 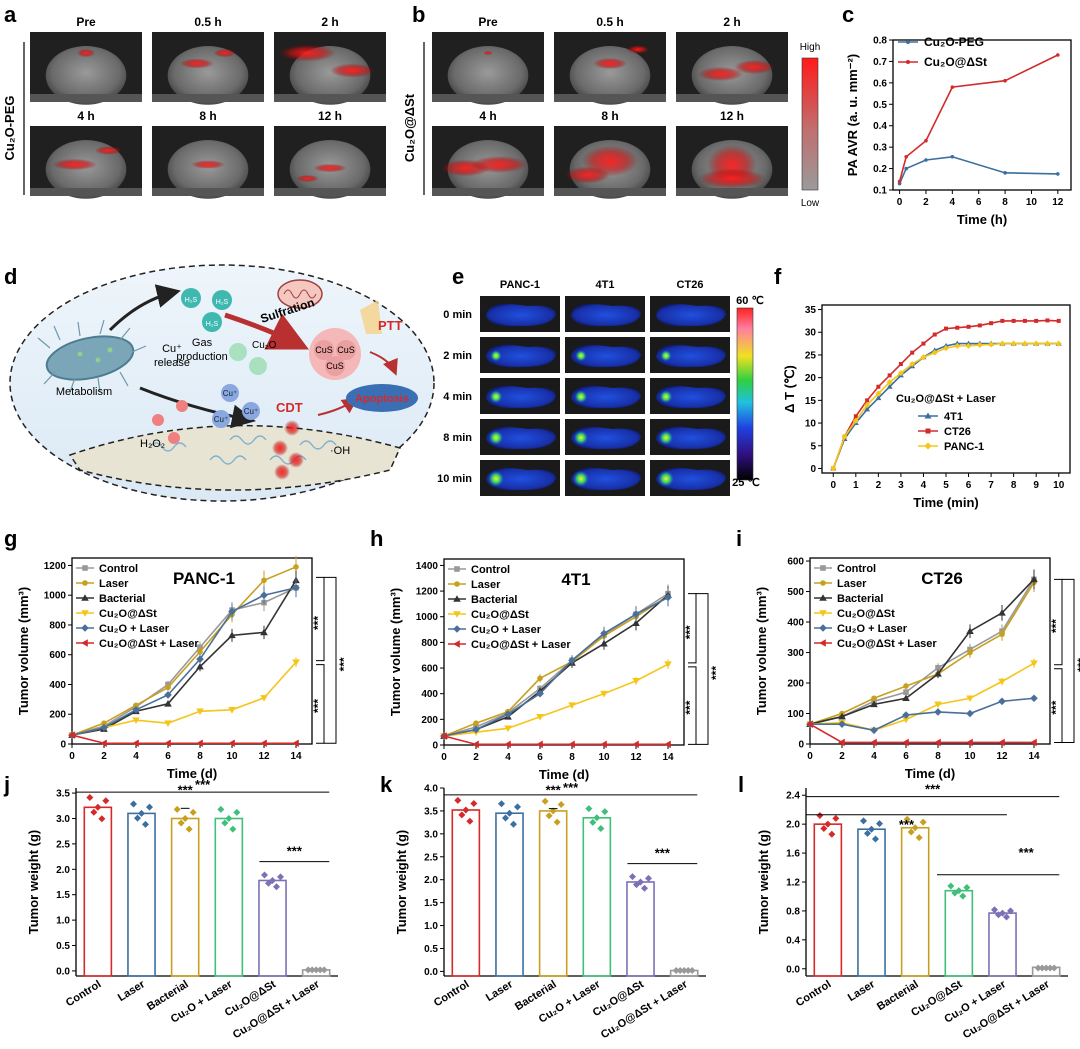 What do you see at coordinates (795, 714) in the screenshot?
I see `y-tick-label: 100` at bounding box center [795, 714].